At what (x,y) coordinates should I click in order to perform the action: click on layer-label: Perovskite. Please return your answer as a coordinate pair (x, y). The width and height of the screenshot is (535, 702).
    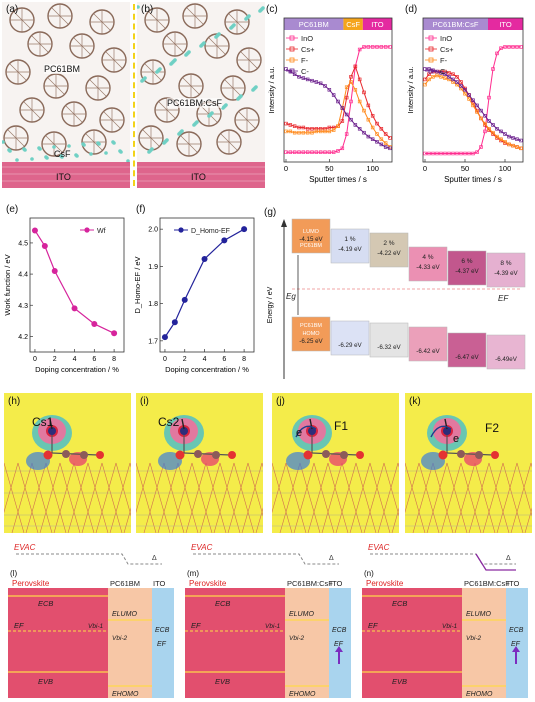
    Looking at the image, I should click on (208, 583).